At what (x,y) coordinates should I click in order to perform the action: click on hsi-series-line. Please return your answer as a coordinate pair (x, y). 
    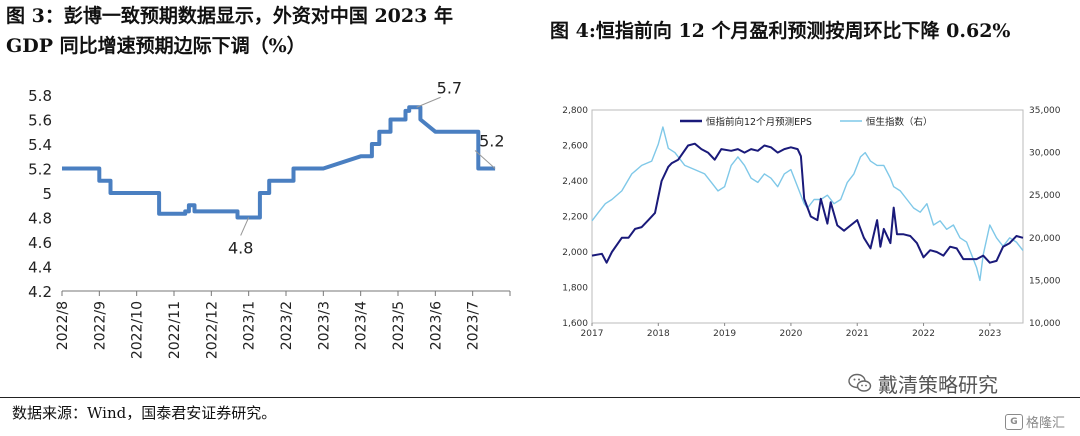
    Looking at the image, I should click on (807, 204).